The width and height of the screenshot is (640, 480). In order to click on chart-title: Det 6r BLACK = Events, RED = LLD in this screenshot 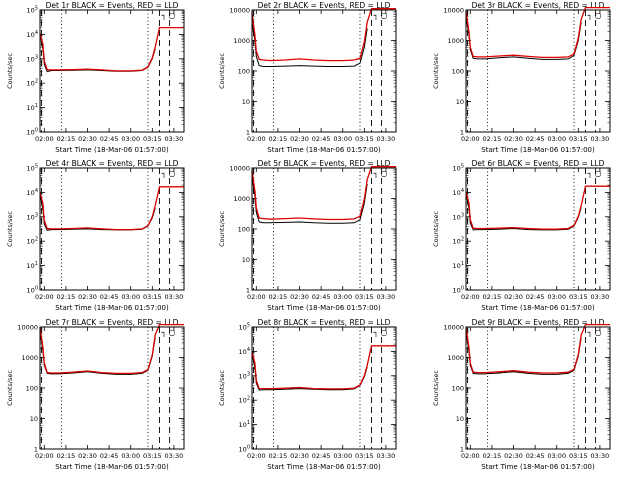, I will do `click(538, 163)`.